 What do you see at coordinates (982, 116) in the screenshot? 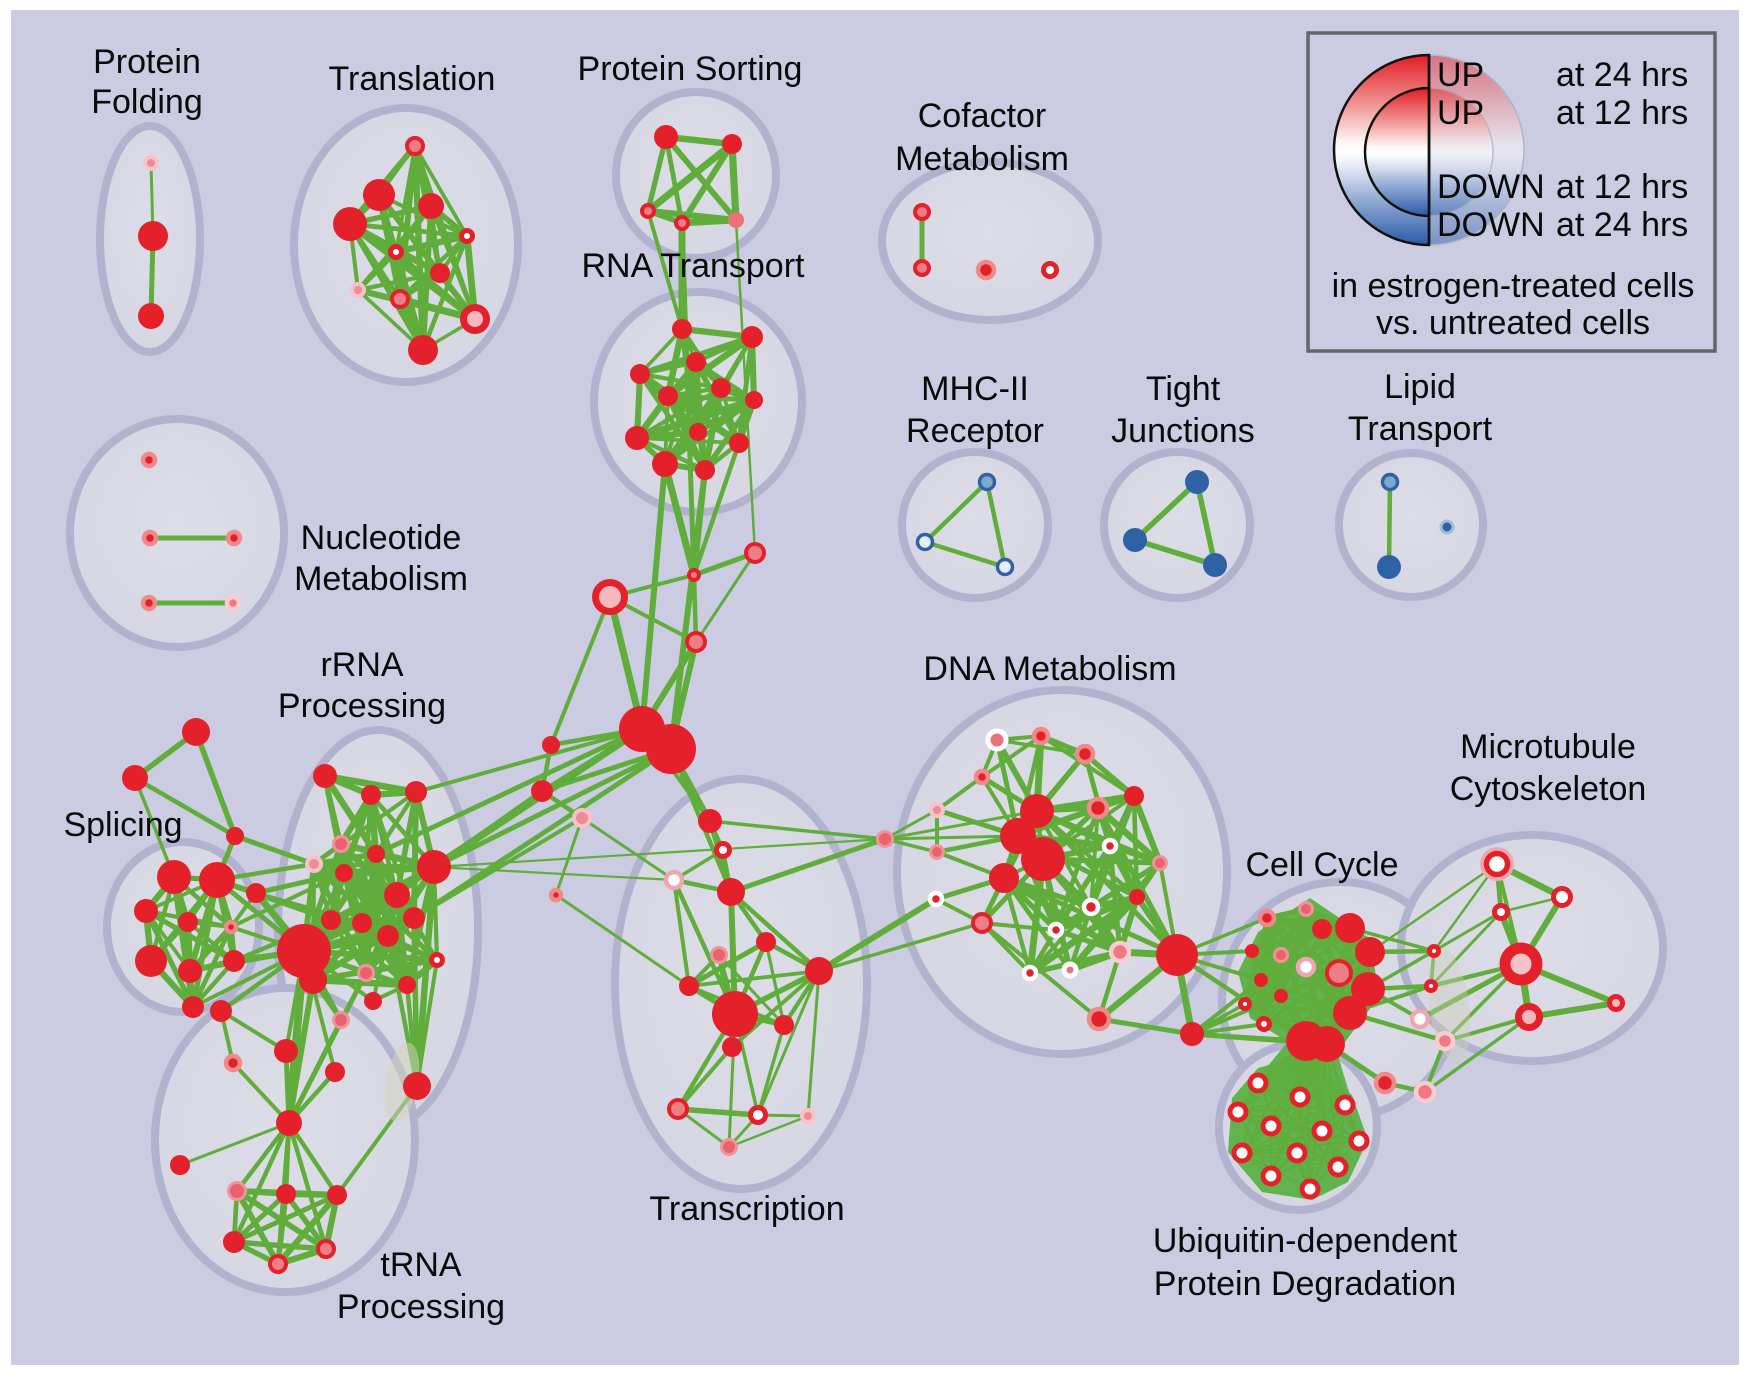
I see `svg-text: Cofactor` at bounding box center [982, 116].